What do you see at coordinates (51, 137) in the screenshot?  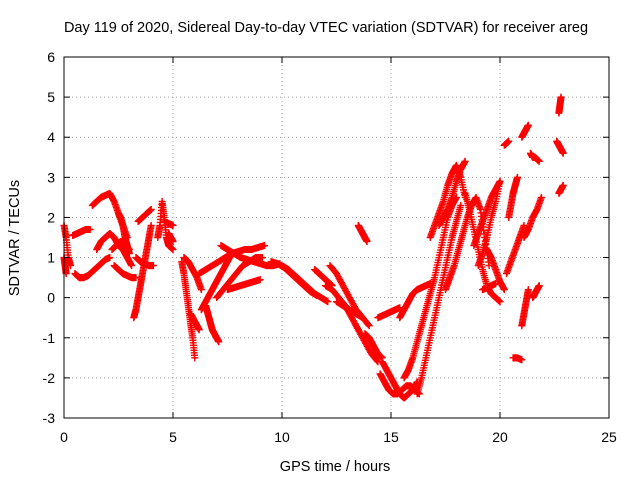 I see `y-tick-label: 4` at bounding box center [51, 137].